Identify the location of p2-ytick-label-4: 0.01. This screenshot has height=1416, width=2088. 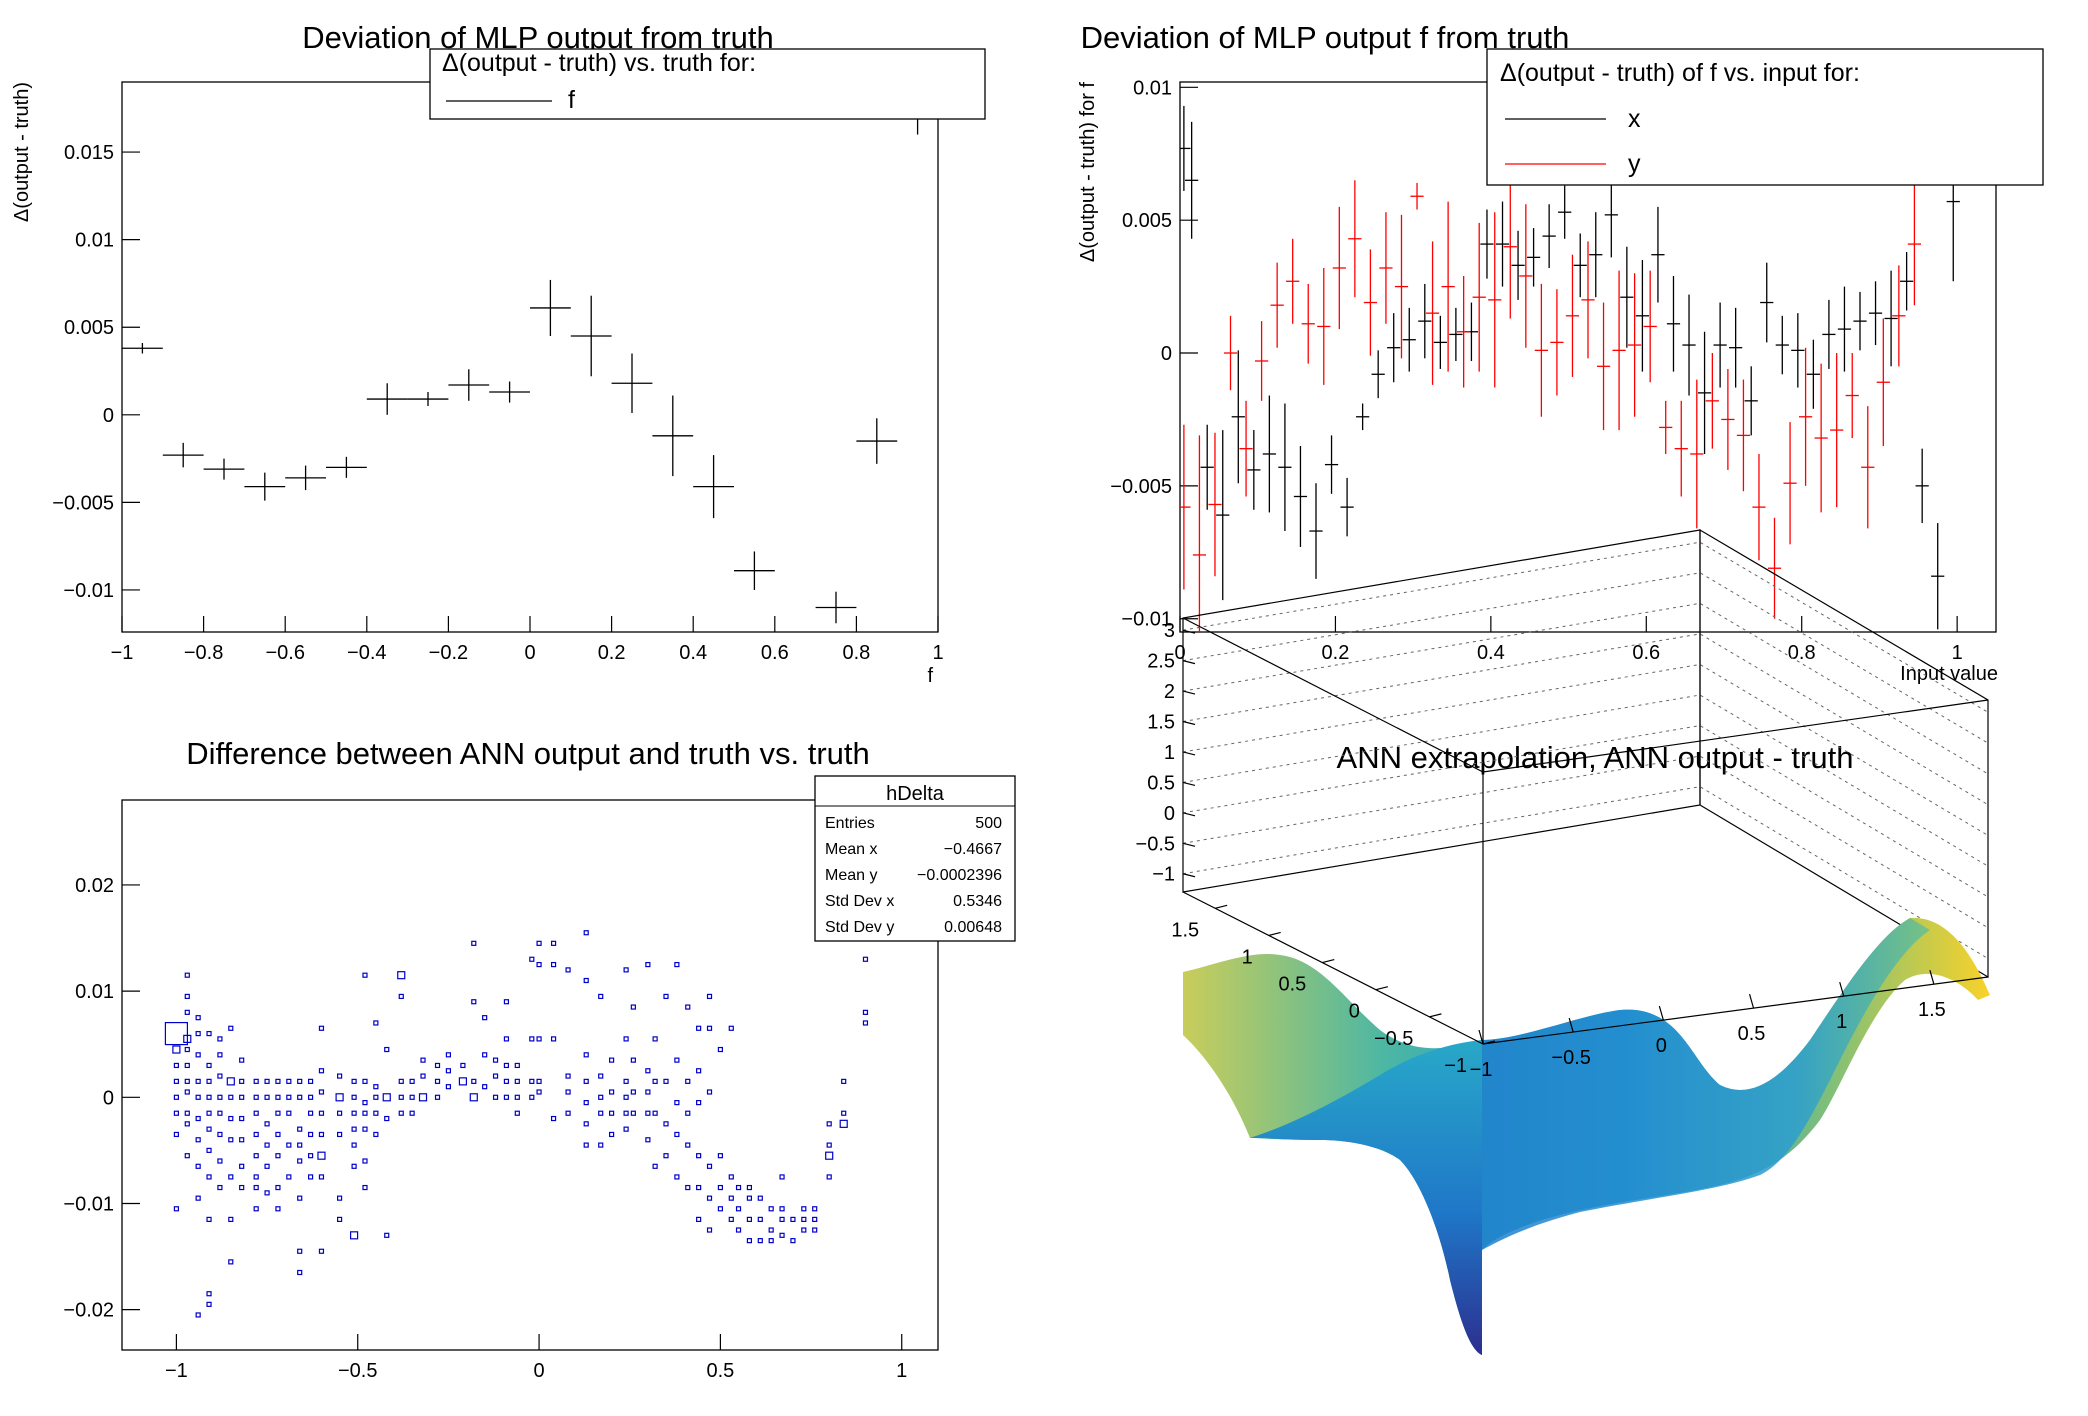
(1152, 88).